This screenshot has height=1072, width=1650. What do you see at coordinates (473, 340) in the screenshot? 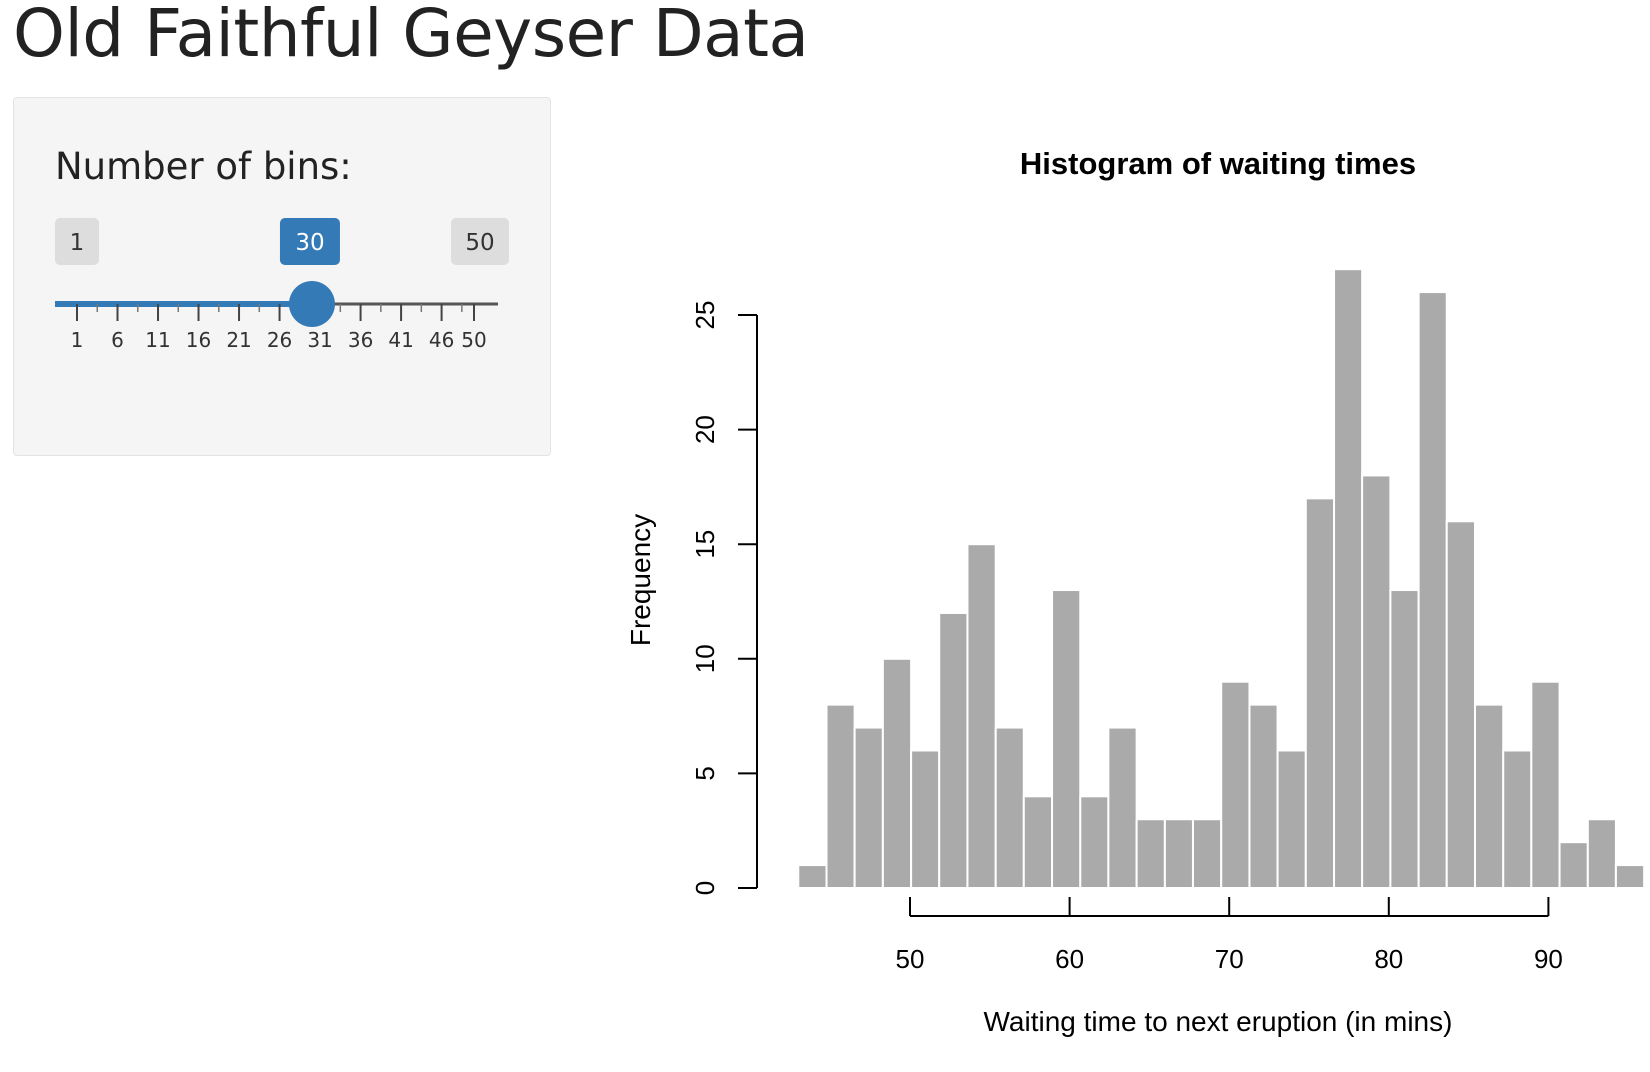
I see `slider-grid-label: 50` at bounding box center [473, 340].